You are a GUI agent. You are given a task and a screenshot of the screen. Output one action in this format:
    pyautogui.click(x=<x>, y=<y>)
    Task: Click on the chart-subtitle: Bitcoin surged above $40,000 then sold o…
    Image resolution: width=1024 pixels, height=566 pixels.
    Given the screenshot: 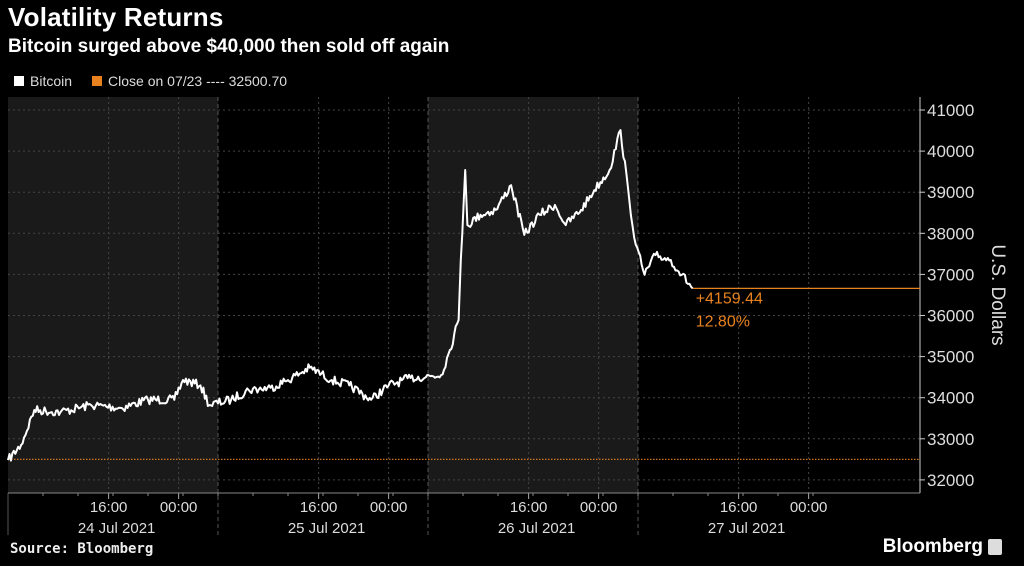 What is the action you would take?
    pyautogui.click(x=229, y=46)
    